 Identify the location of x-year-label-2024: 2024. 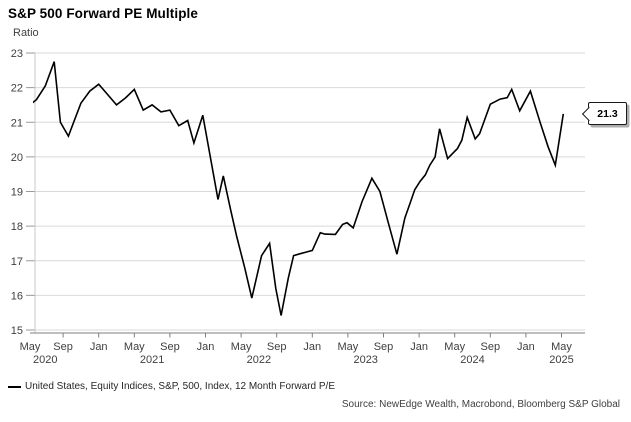
(472, 360).